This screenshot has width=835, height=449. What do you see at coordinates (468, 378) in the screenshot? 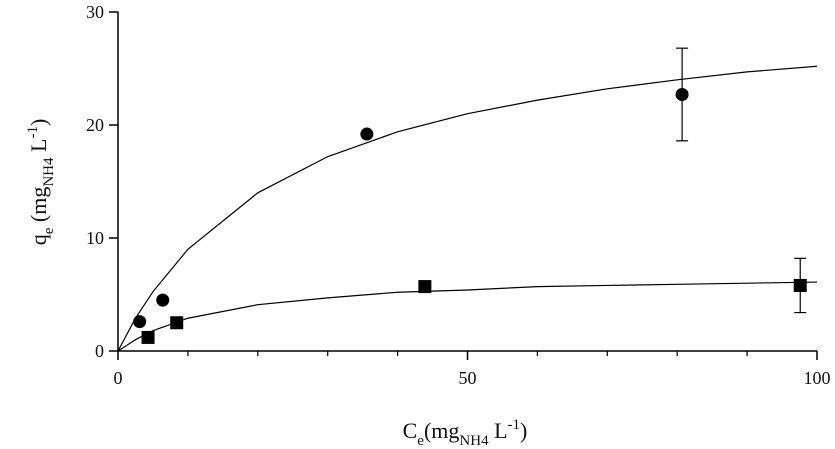
I see `x-tick-label: 50` at bounding box center [468, 378].